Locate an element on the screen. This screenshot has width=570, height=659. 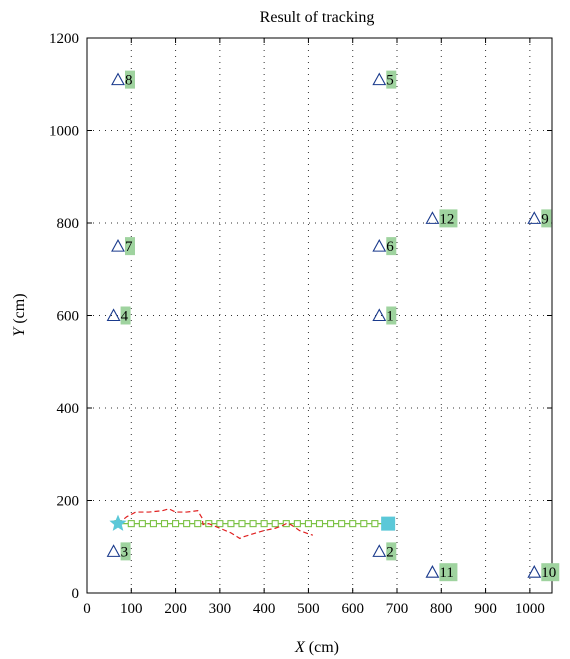
anchor-label: 2 is located at coordinates (390, 552).